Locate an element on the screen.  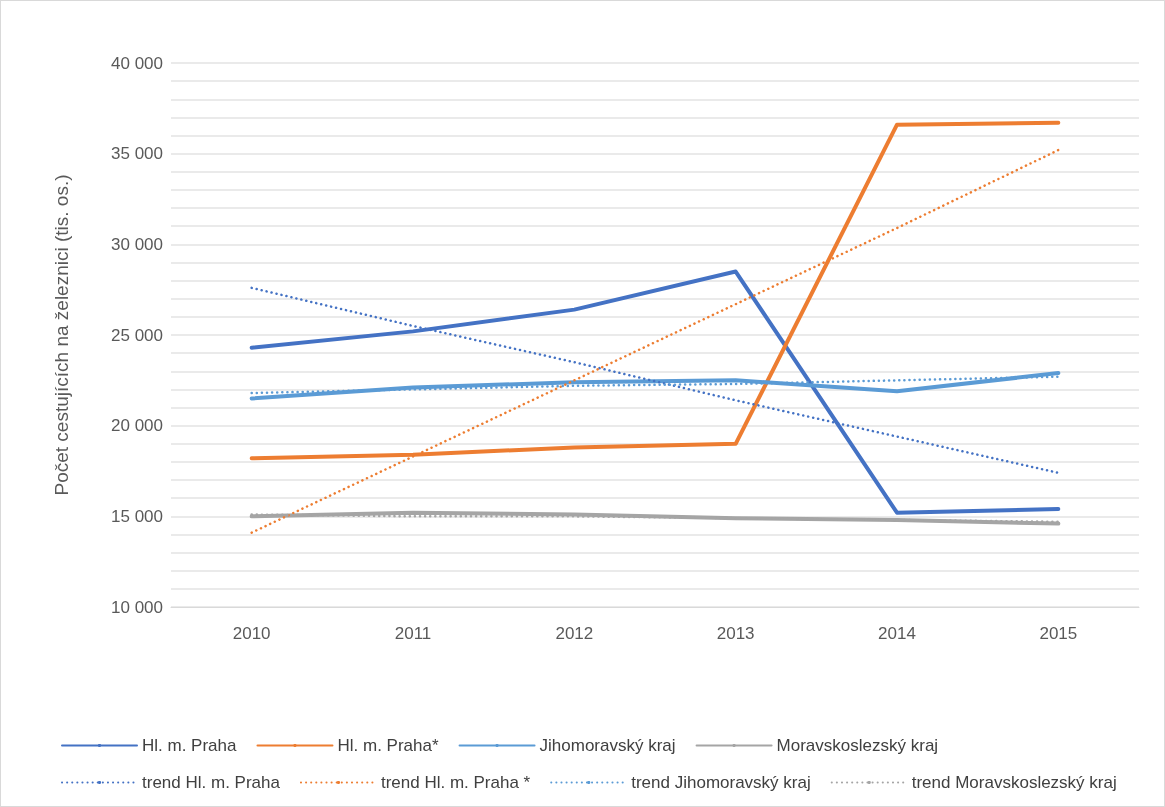
y-tick-label: 40 000 is located at coordinates (137, 63).